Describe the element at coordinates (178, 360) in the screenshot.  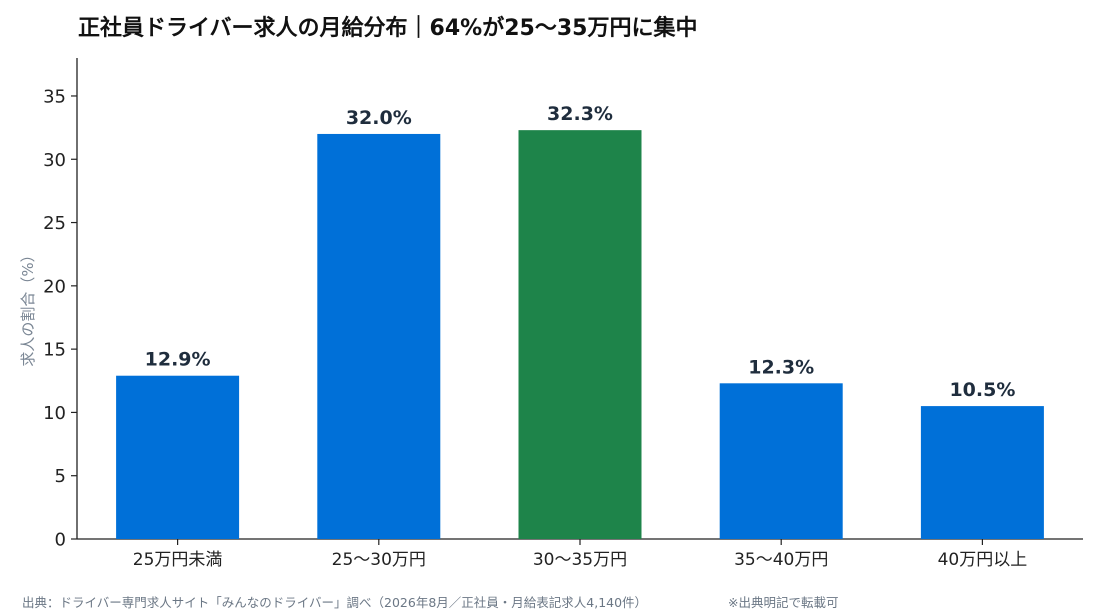
I see `data-label: 12.9%` at that location.